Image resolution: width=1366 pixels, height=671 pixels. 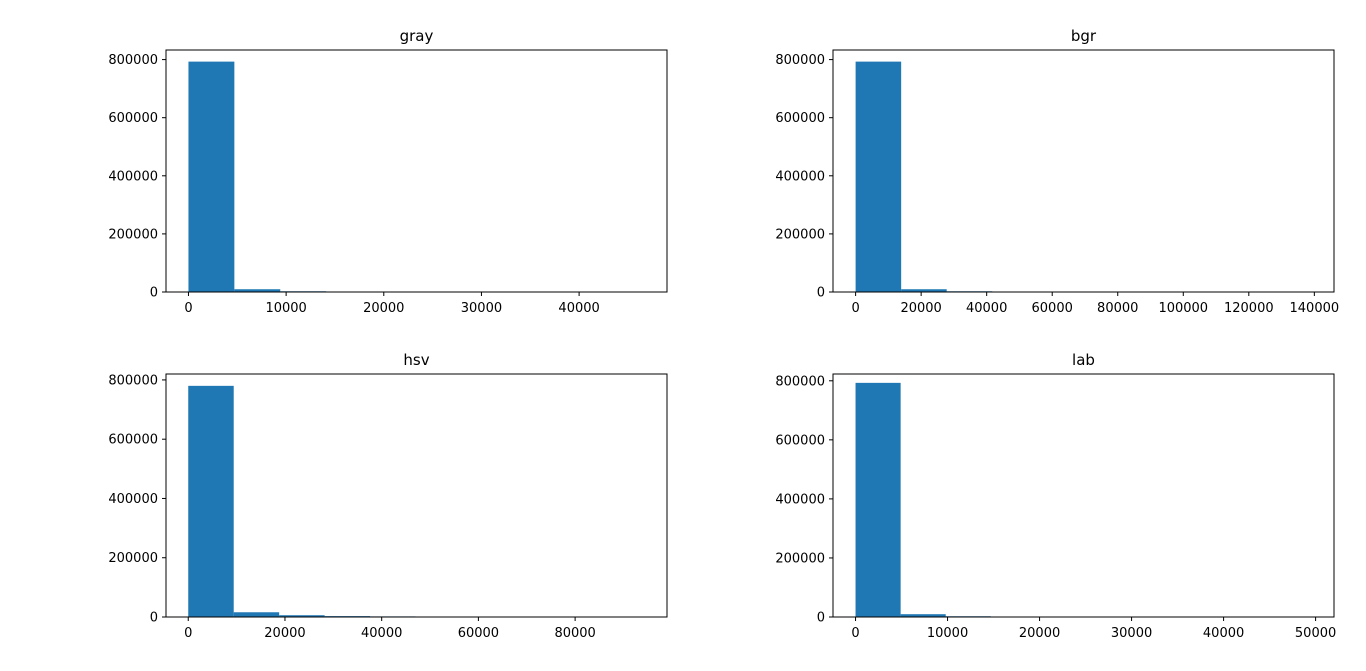 I want to click on subplot-title: lab, so click(x=1083, y=360).